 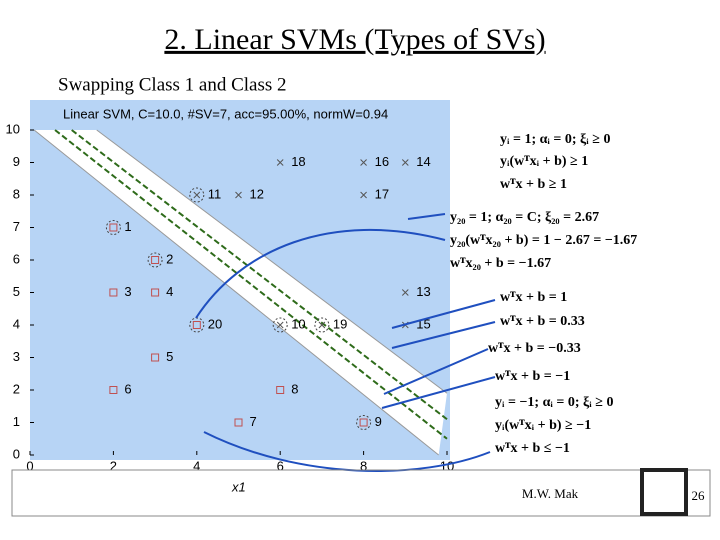 I want to click on point-label: 4, so click(x=169, y=291).